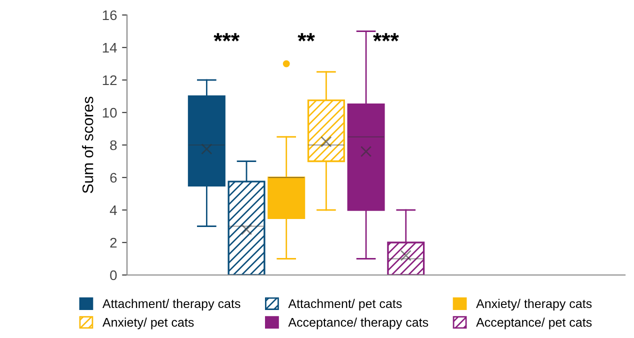  I want to click on y-tick-label: 12, so click(109, 80).